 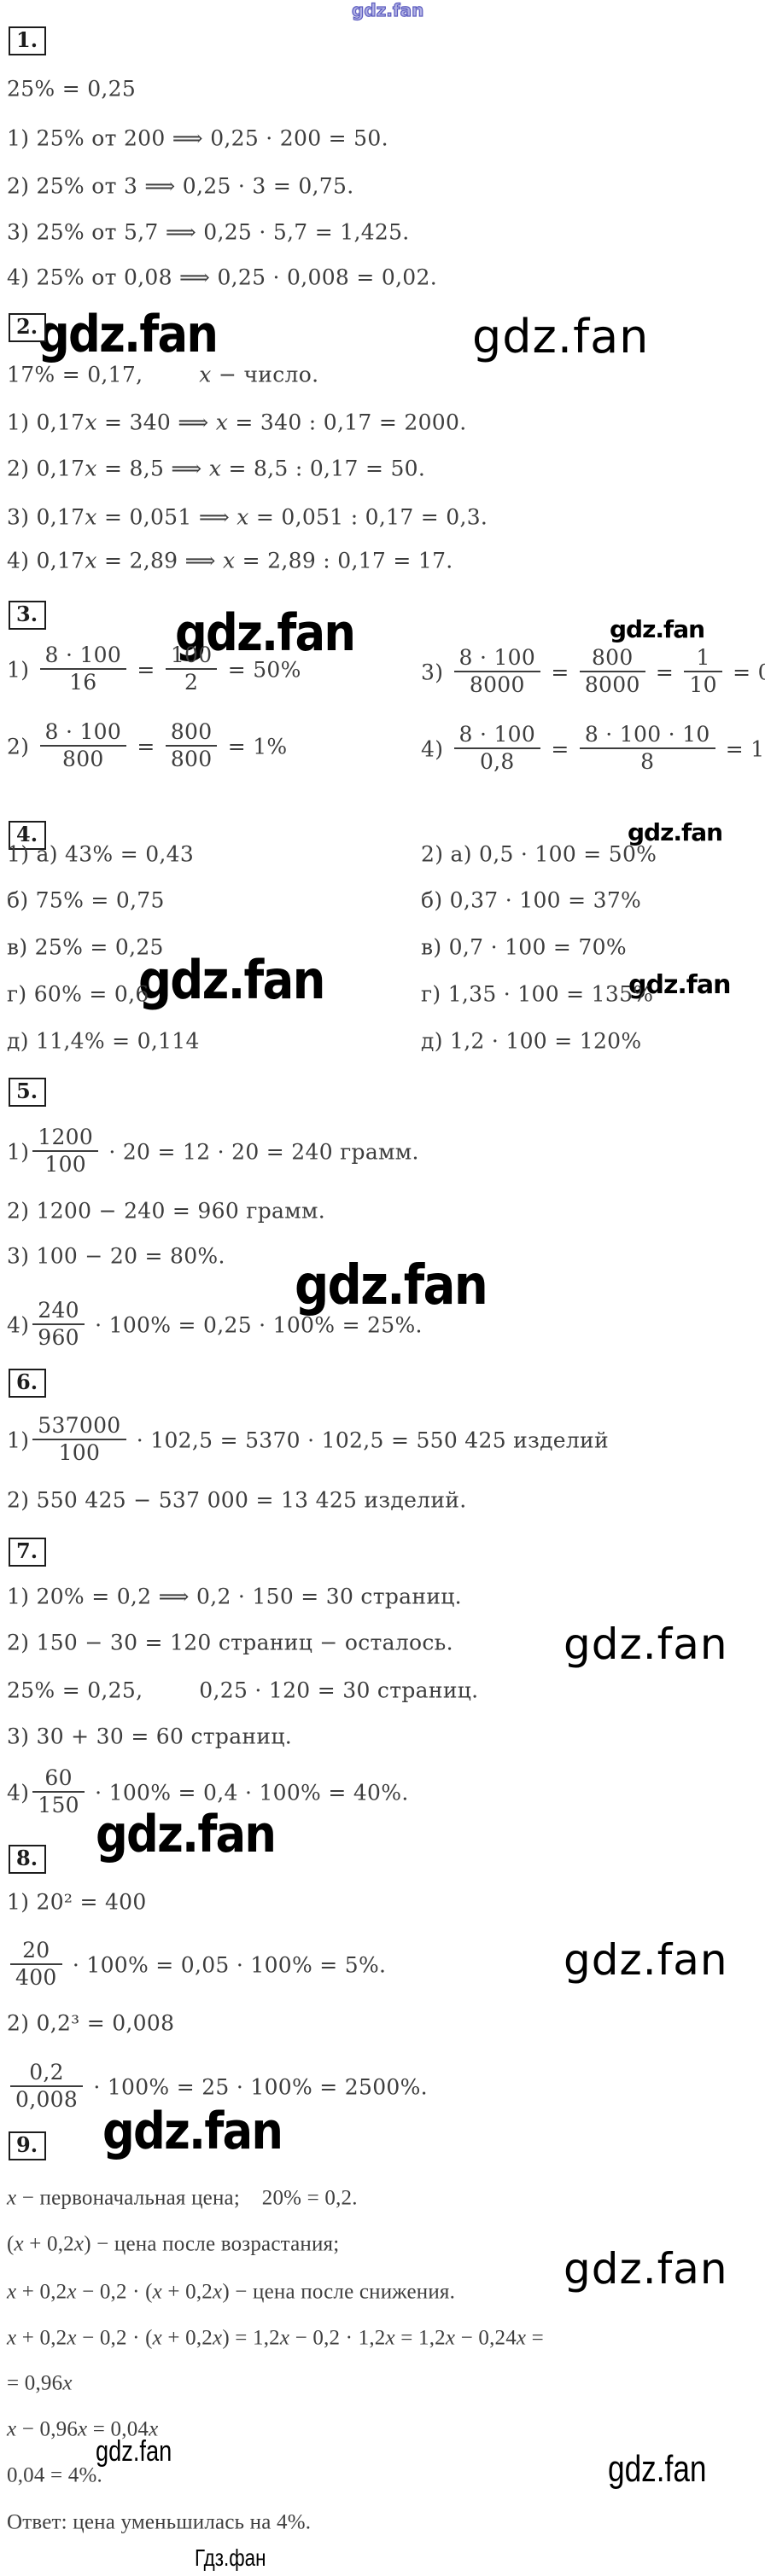 I want to click on math-segment: 2) 25% от 3 ⟹ 0,25 · 3 = 0,75., so click(x=180, y=186).